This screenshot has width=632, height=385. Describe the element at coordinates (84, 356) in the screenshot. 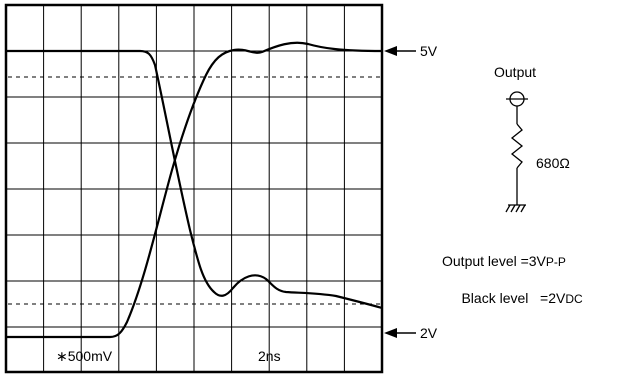

I see `vertical-scale-label: ∗500mV` at that location.